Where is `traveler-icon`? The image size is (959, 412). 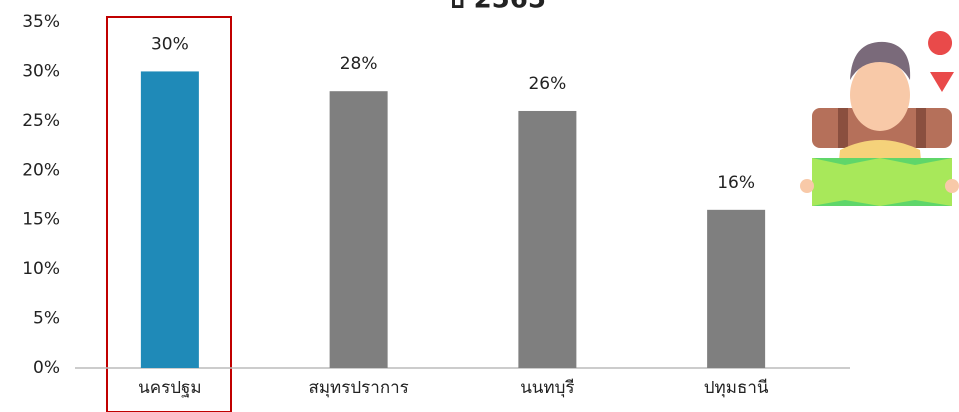 traveler-icon is located at coordinates (879, 118).